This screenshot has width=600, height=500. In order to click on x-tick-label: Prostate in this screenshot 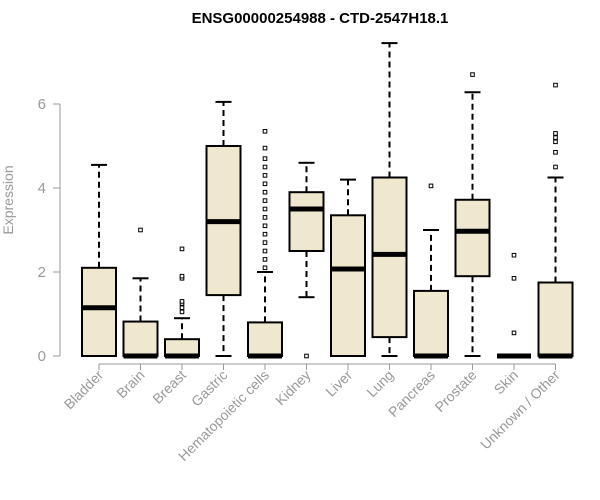, I will do `click(455, 391)`.